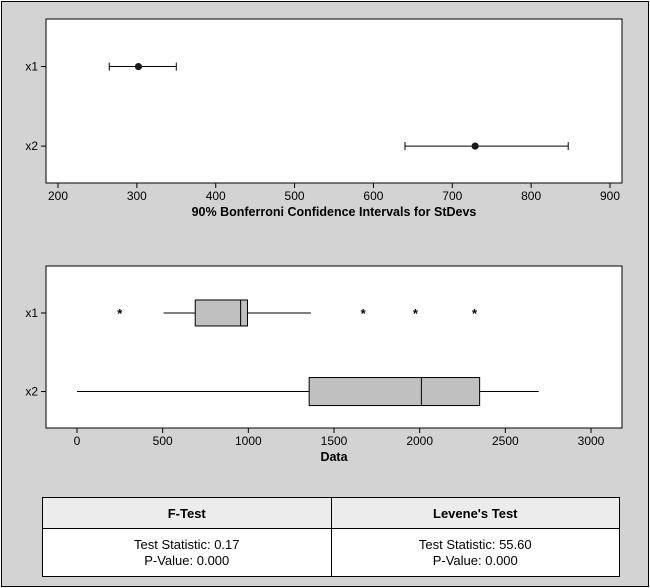  I want to click on f-test-header: F-Test, so click(187, 513).